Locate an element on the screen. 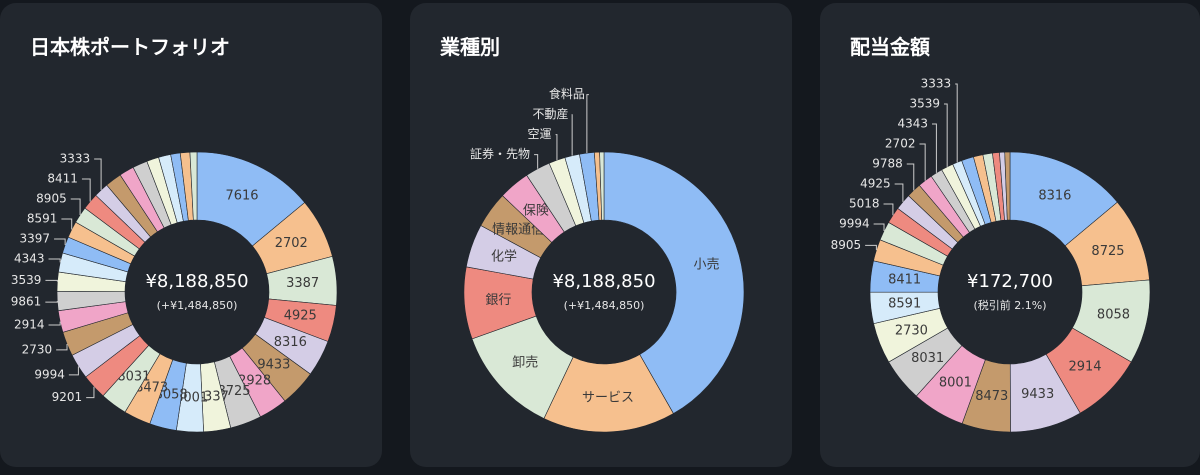 The width and height of the screenshot is (1200, 475). card-title: 業種別 is located at coordinates (470, 47).